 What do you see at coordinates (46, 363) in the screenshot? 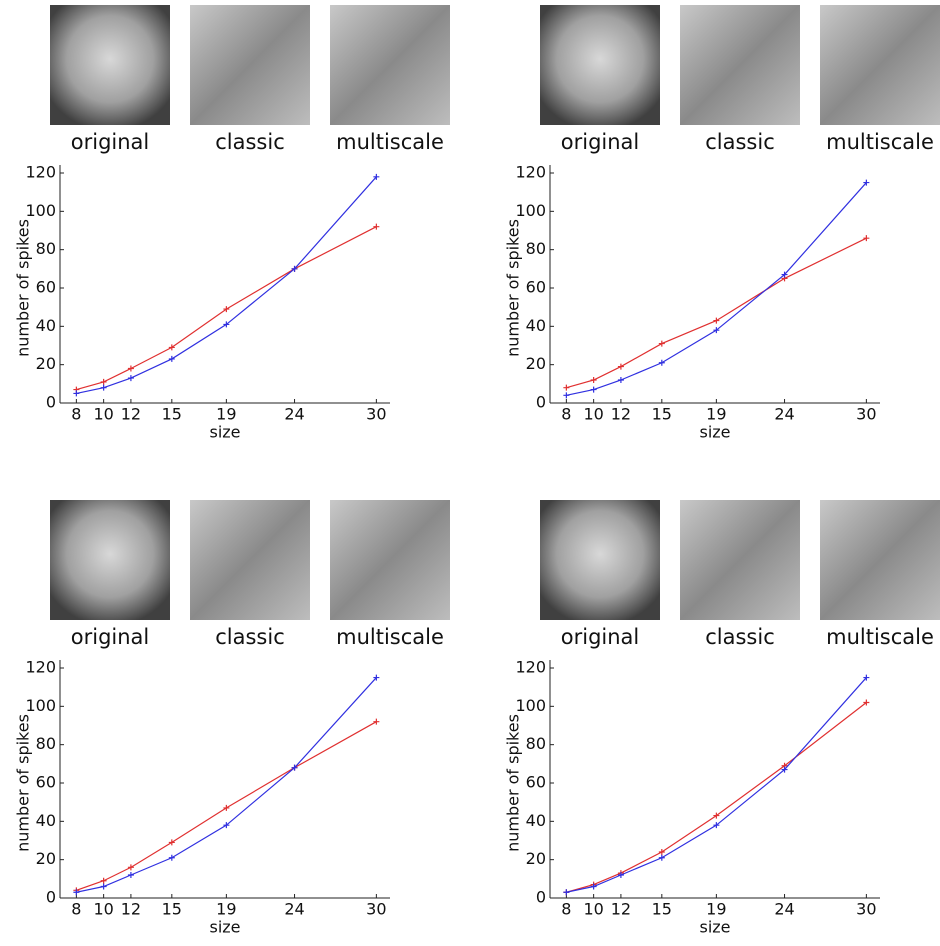
I see `y-tick-label: 20` at bounding box center [46, 363].